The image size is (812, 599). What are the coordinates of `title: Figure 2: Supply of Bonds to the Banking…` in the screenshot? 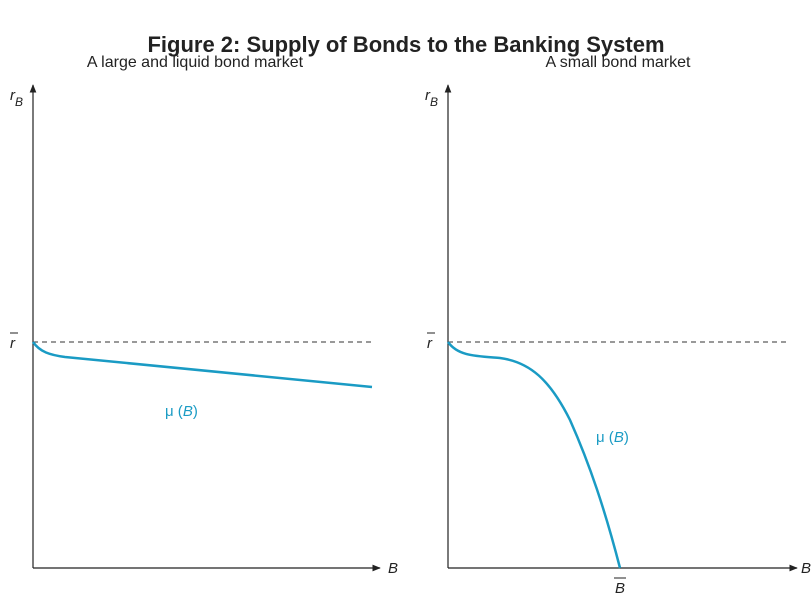 It's located at (405, 44).